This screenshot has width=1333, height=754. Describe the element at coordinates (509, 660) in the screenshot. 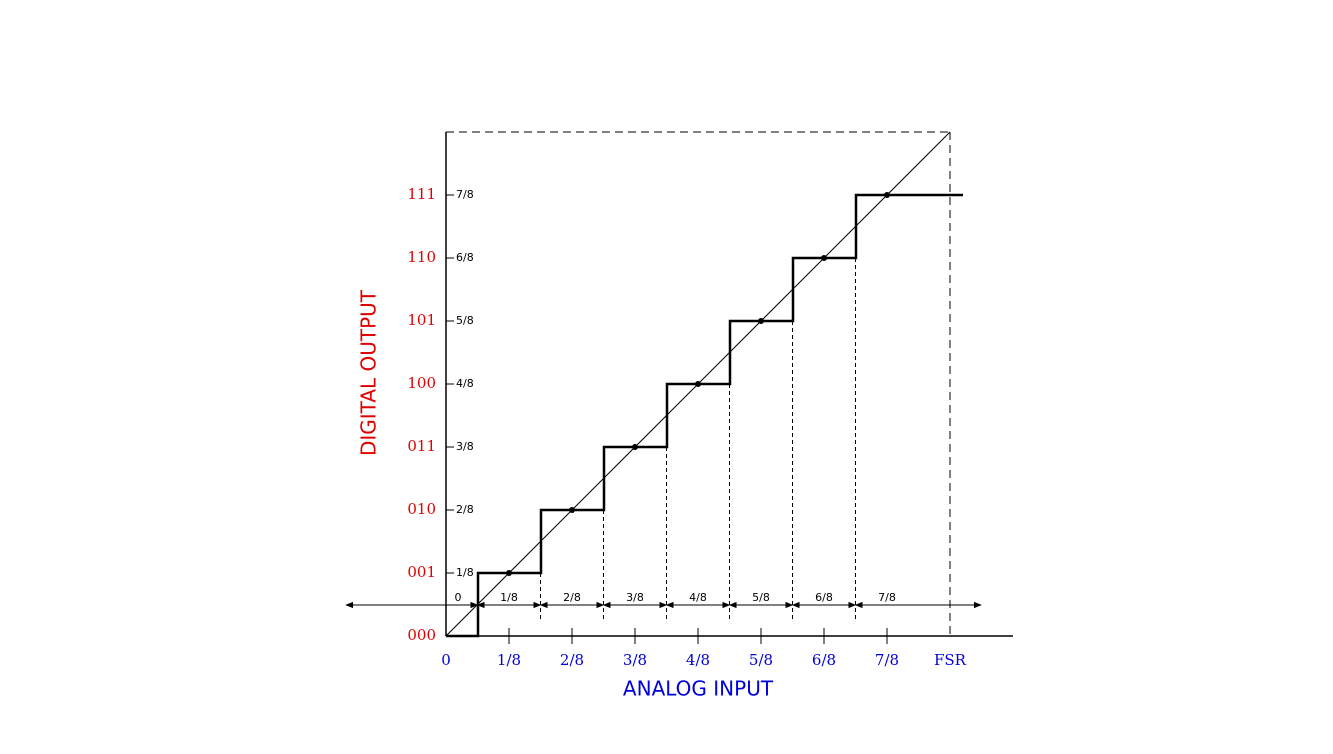

I see `input-tick: 1/8` at that location.